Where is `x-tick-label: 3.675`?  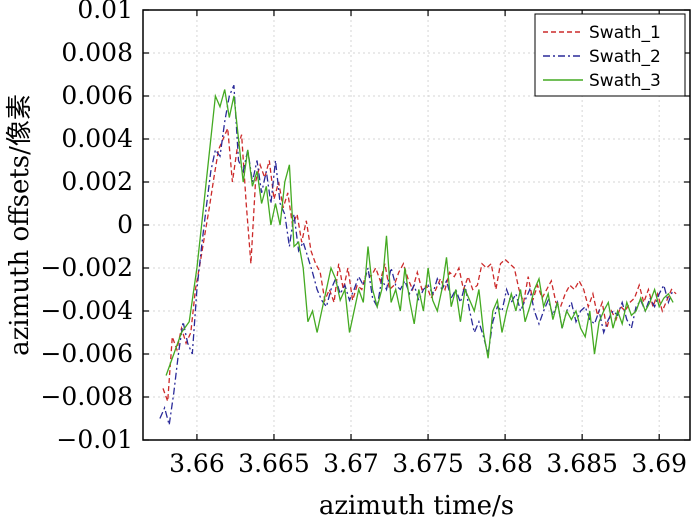
x-tick-label: 3.675 is located at coordinates (428, 463).